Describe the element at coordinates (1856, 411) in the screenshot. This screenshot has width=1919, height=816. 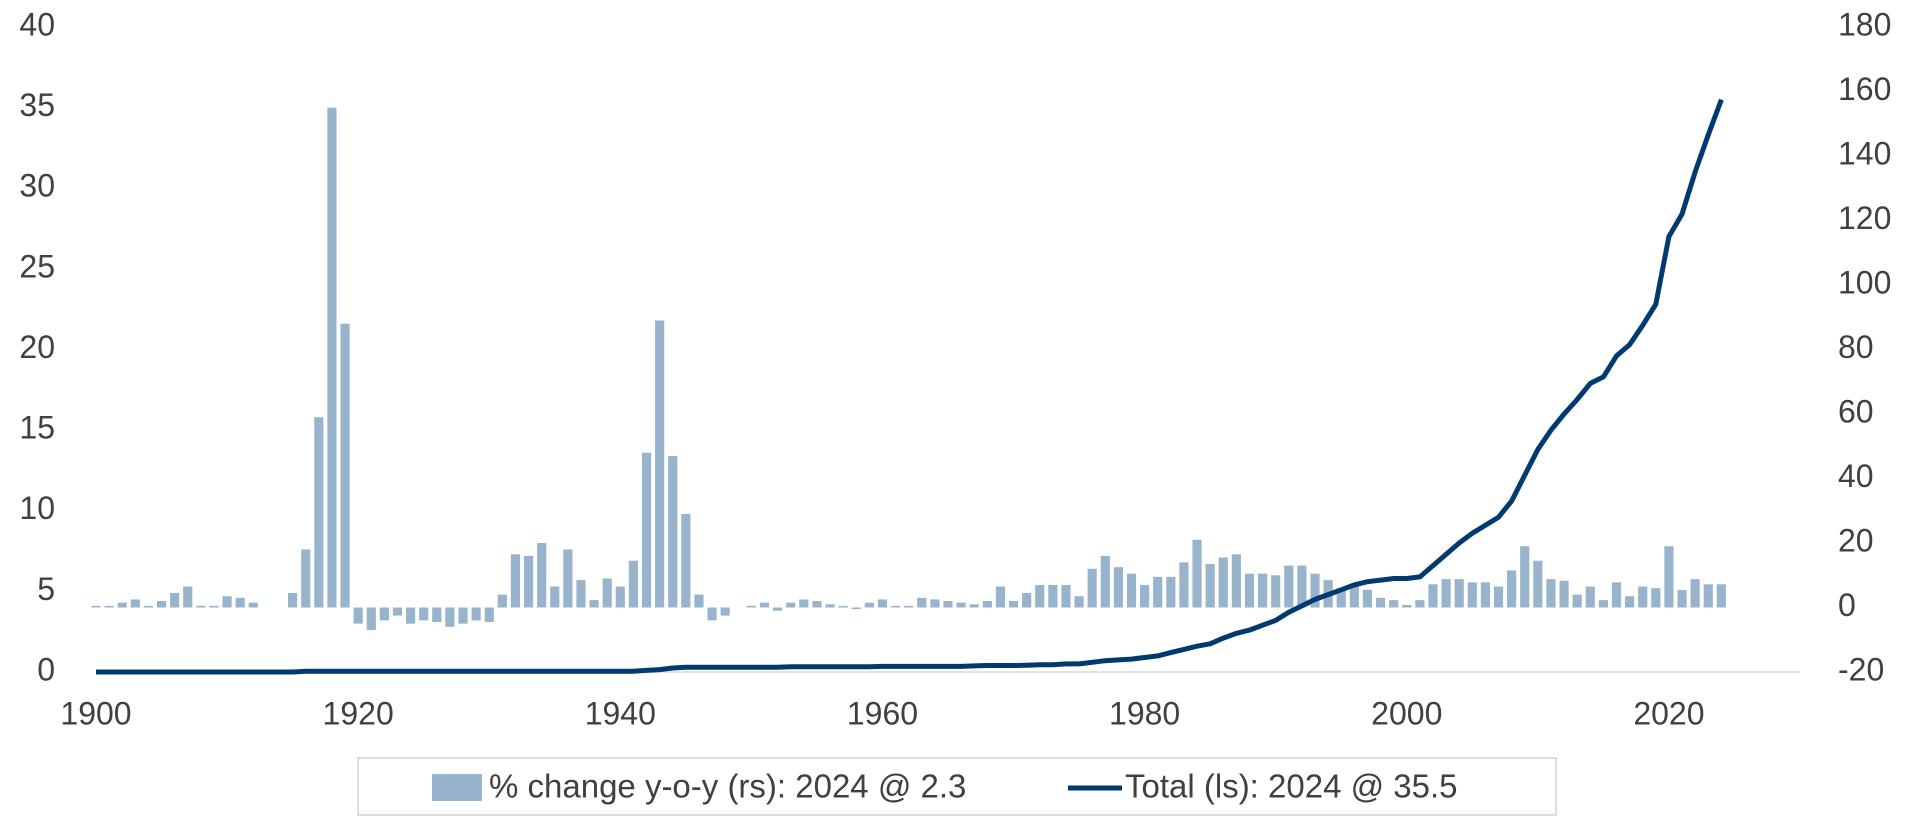
I see `y2-tick-label: 60` at that location.